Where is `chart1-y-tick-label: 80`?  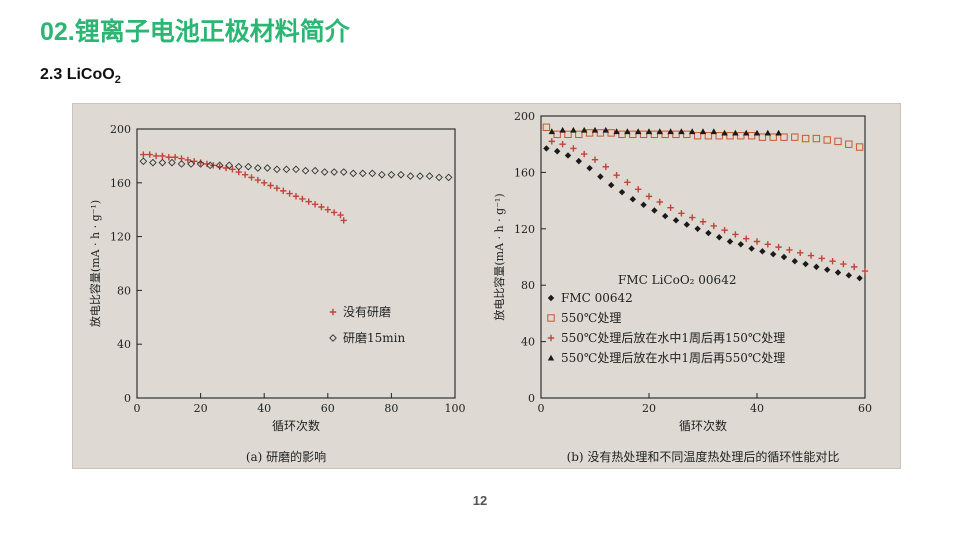
chart1-y-tick-label: 80 is located at coordinates (124, 290).